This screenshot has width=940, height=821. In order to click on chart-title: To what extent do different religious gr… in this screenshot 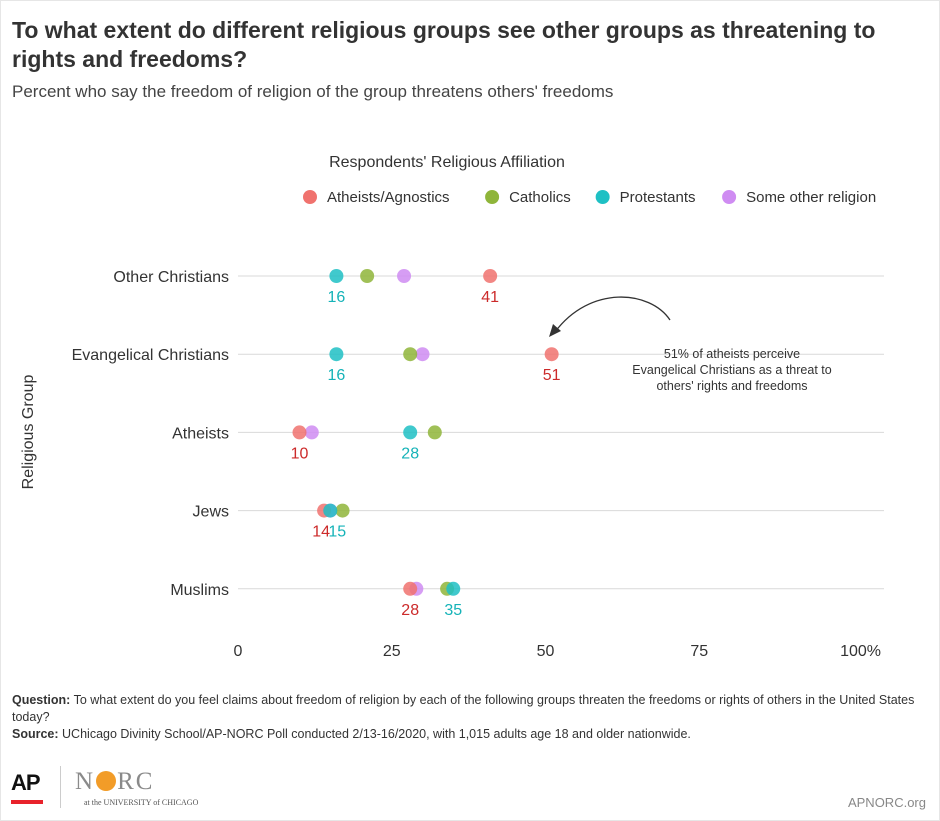, I will do `click(444, 44)`.